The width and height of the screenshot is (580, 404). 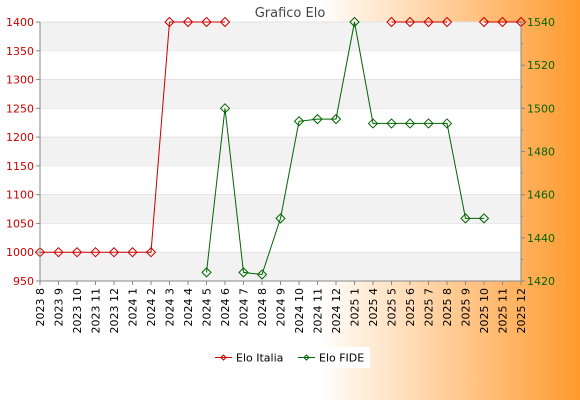 What do you see at coordinates (20, 22) in the screenshot?
I see `left-tick-label: 1400` at bounding box center [20, 22].